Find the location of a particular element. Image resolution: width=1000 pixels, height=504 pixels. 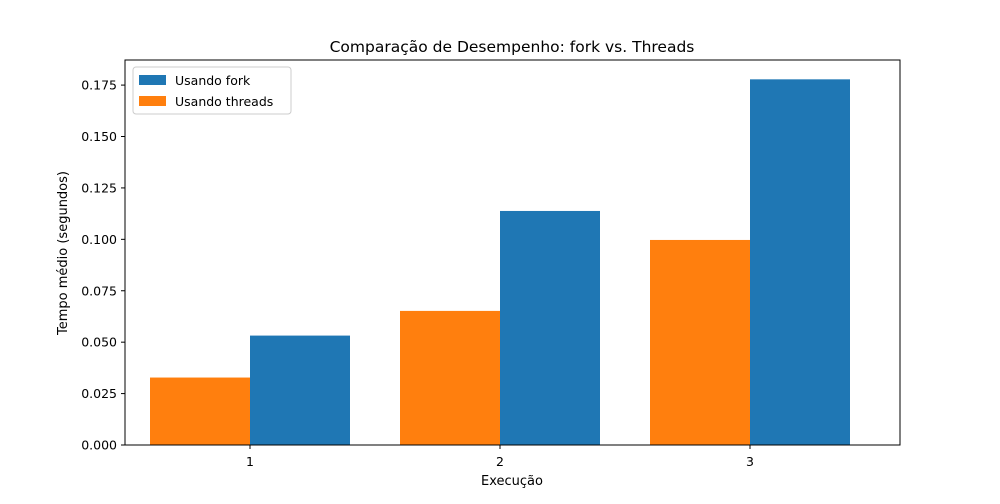

legend-box is located at coordinates (212, 90).